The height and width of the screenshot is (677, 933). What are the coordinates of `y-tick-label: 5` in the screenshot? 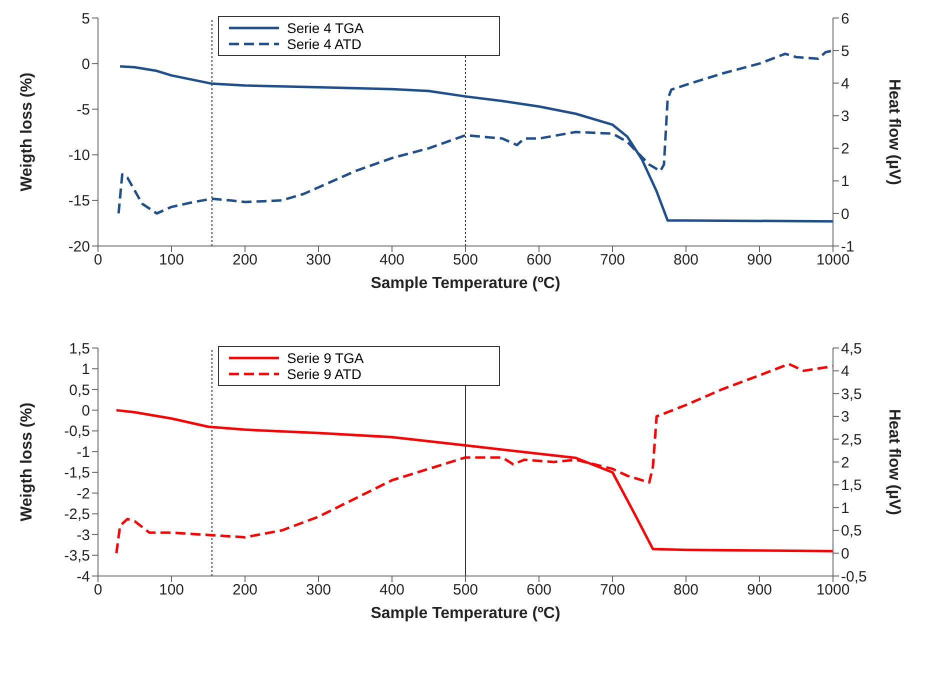 It's located at (86, 19).